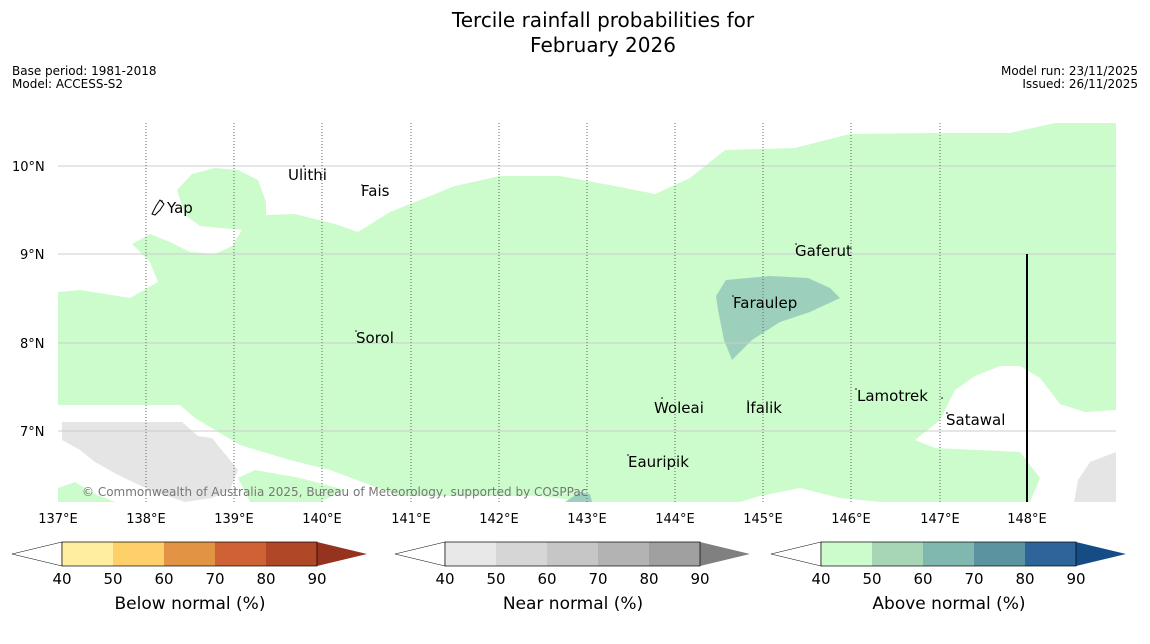 This screenshot has height=644, width=1150. I want to click on lon-label: 140°E, so click(322, 519).